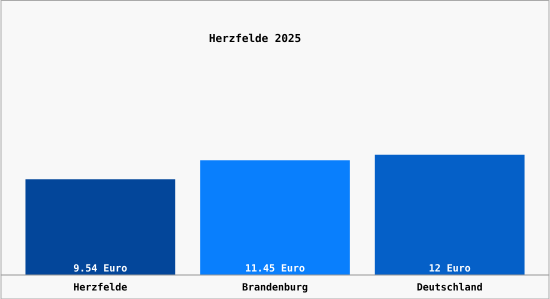  Describe the element at coordinates (275, 268) in the screenshot. I see `data-label: 11.45 Euro` at that location.